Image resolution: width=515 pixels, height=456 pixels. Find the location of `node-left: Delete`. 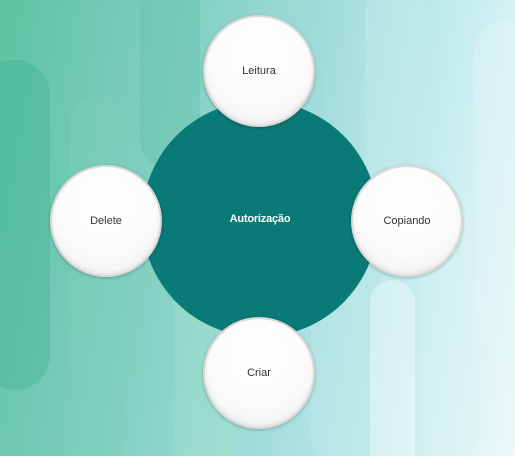

node-left: Delete is located at coordinates (106, 221).